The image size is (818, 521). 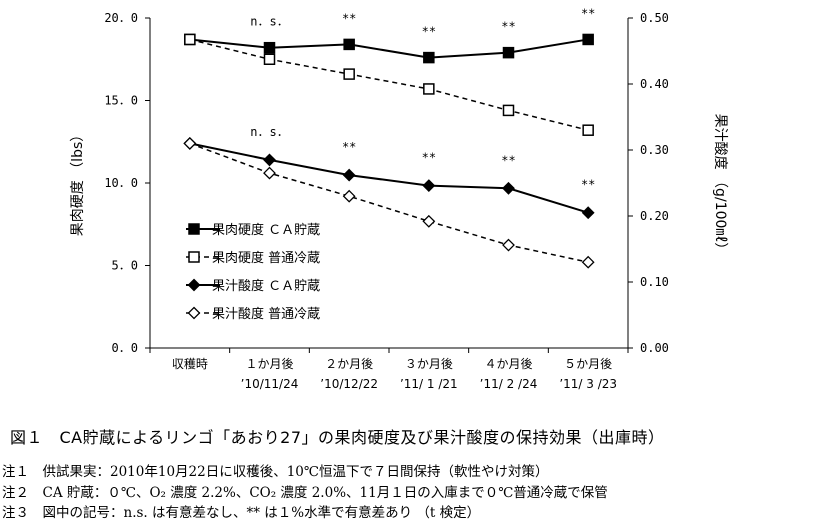 I want to click on x-category-label: ５か月後, so click(x=588, y=364).